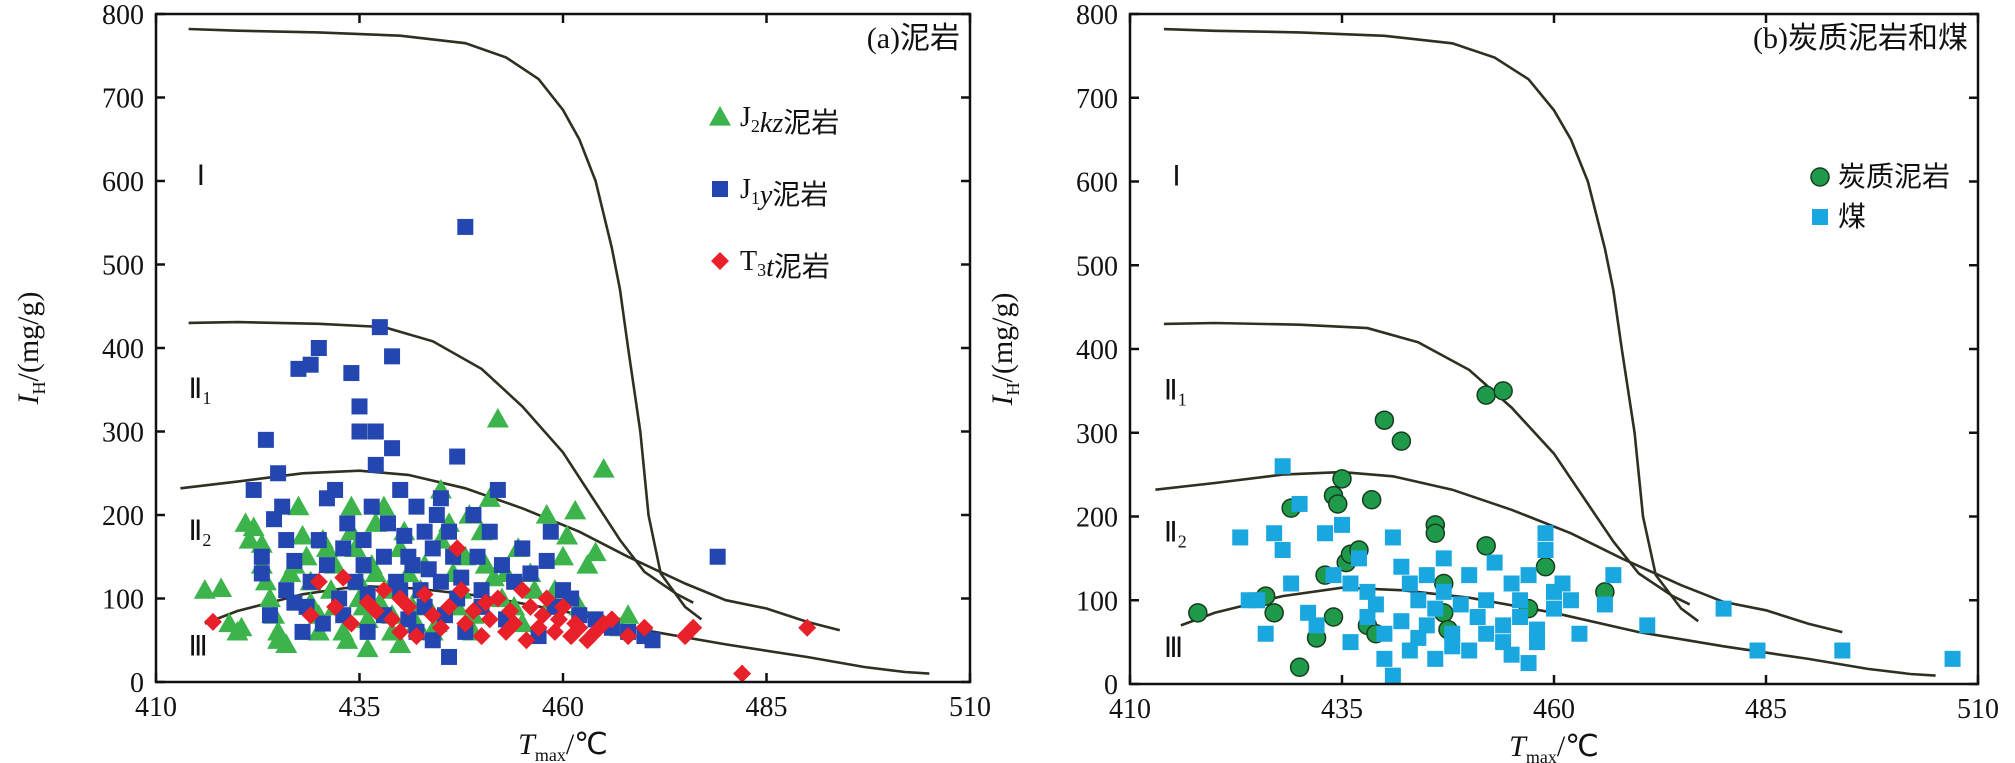  I want to click on series-diamond-points, so click(510, 611).